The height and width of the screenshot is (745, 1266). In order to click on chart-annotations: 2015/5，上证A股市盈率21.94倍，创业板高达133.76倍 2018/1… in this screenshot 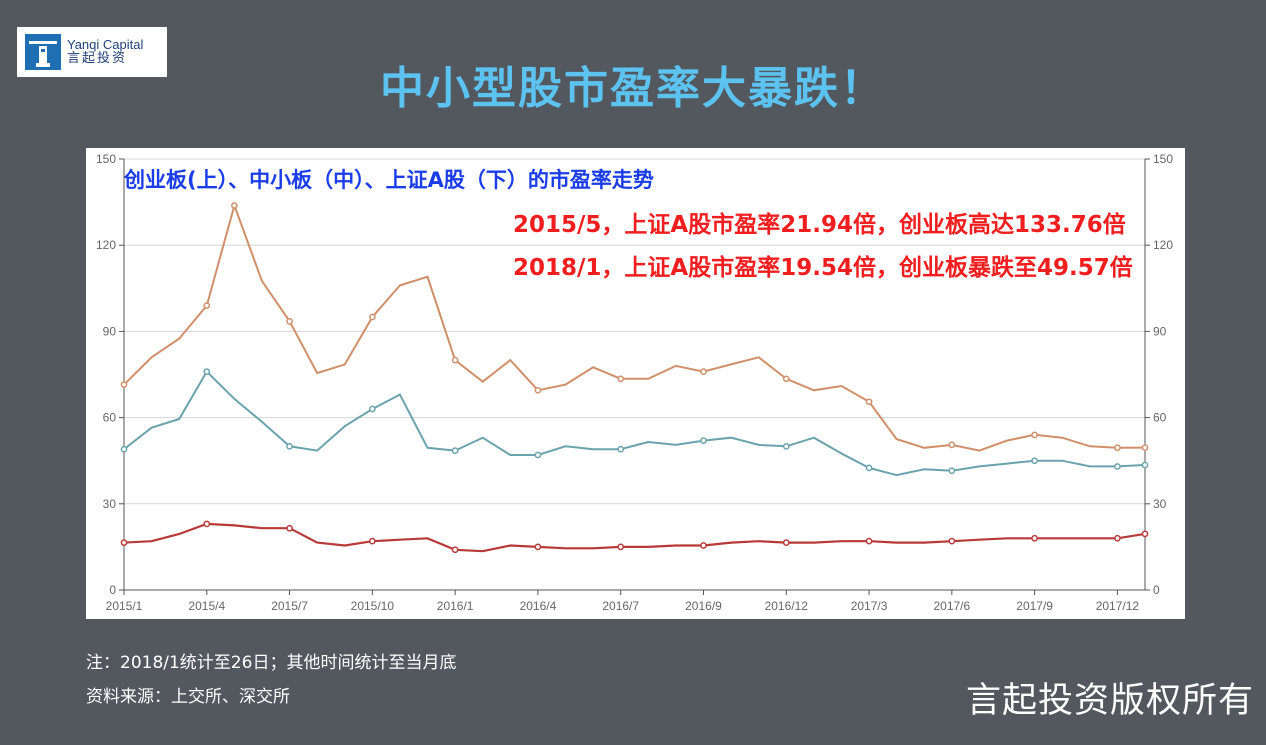, I will do `click(823, 247)`.